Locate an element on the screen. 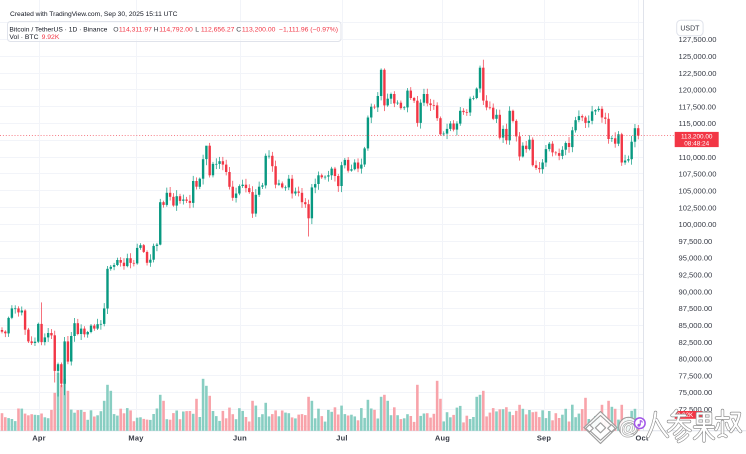 This screenshot has height=454, width=746. svg-text: 08:48:24 is located at coordinates (696, 143).